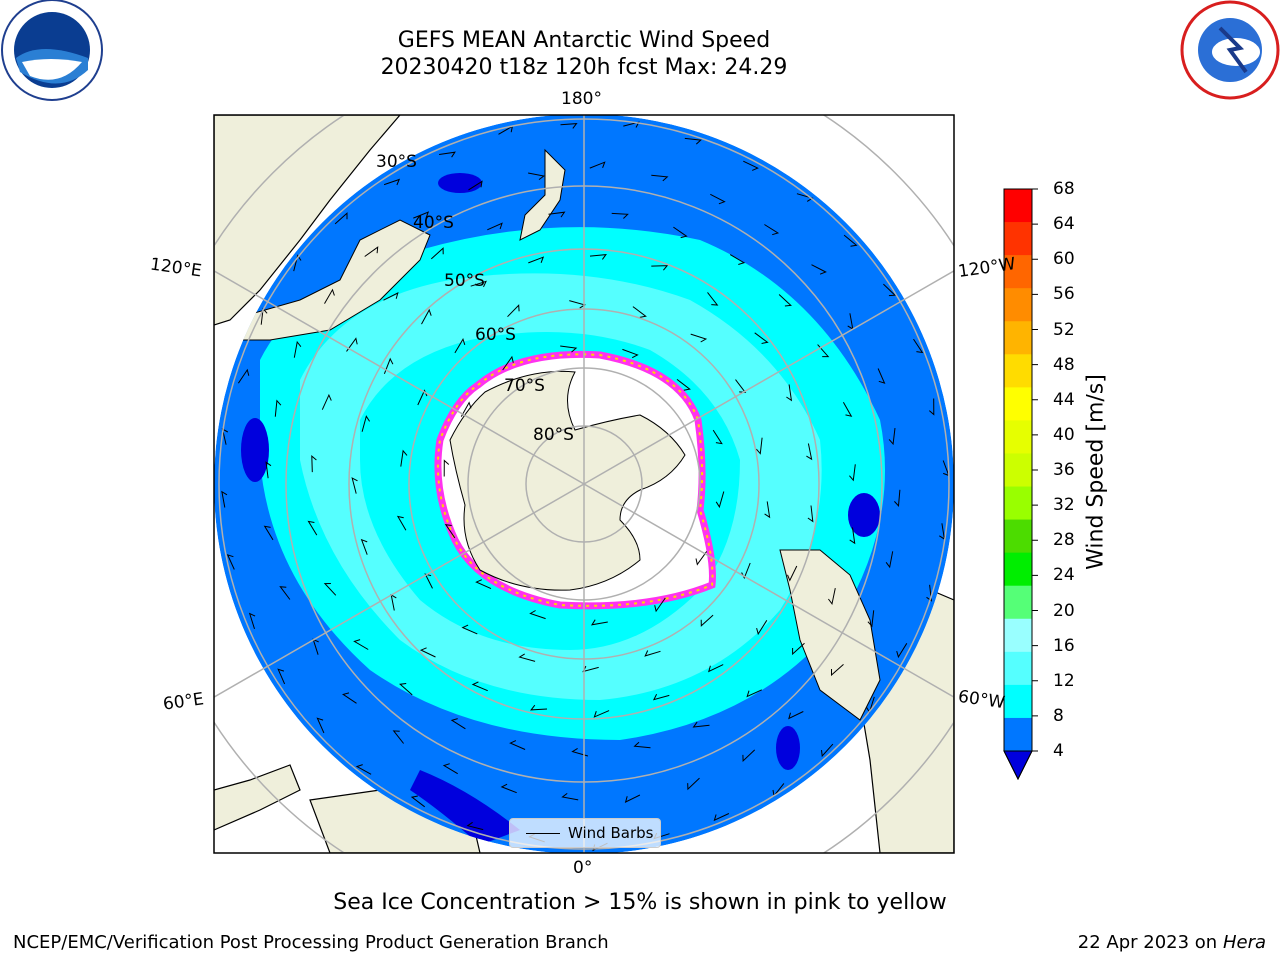 This screenshot has height=960, width=1280. What do you see at coordinates (768, 377) in the screenshot?
I see `meridian-120w` at bounding box center [768, 377].